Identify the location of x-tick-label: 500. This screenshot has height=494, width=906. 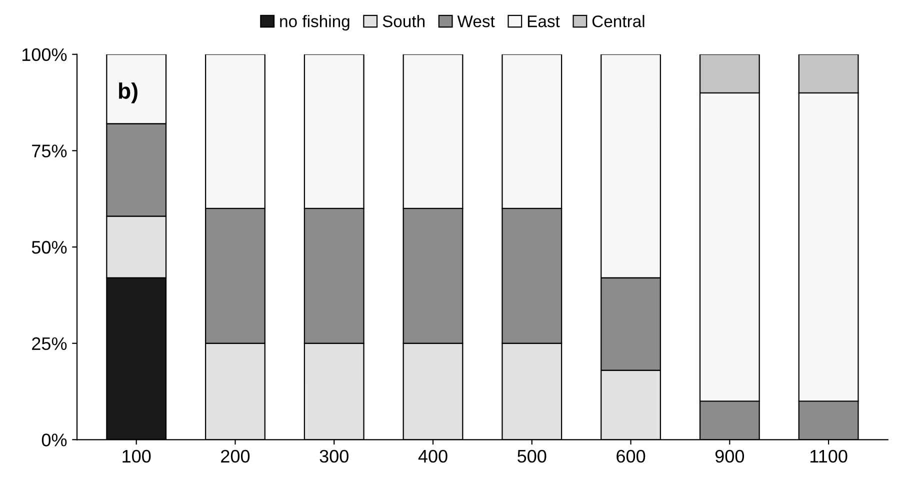
(532, 456).